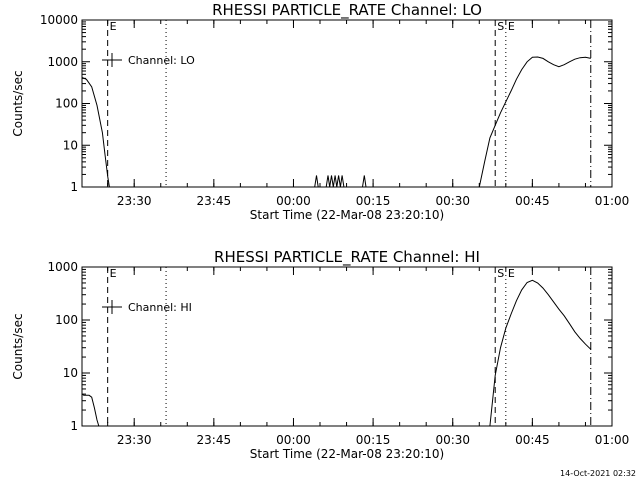 This screenshot has width=640, height=484. What do you see at coordinates (347, 10) in the screenshot?
I see `chart-title: RHESSI PARTICLE_RATE Channel: LO` at bounding box center [347, 10].